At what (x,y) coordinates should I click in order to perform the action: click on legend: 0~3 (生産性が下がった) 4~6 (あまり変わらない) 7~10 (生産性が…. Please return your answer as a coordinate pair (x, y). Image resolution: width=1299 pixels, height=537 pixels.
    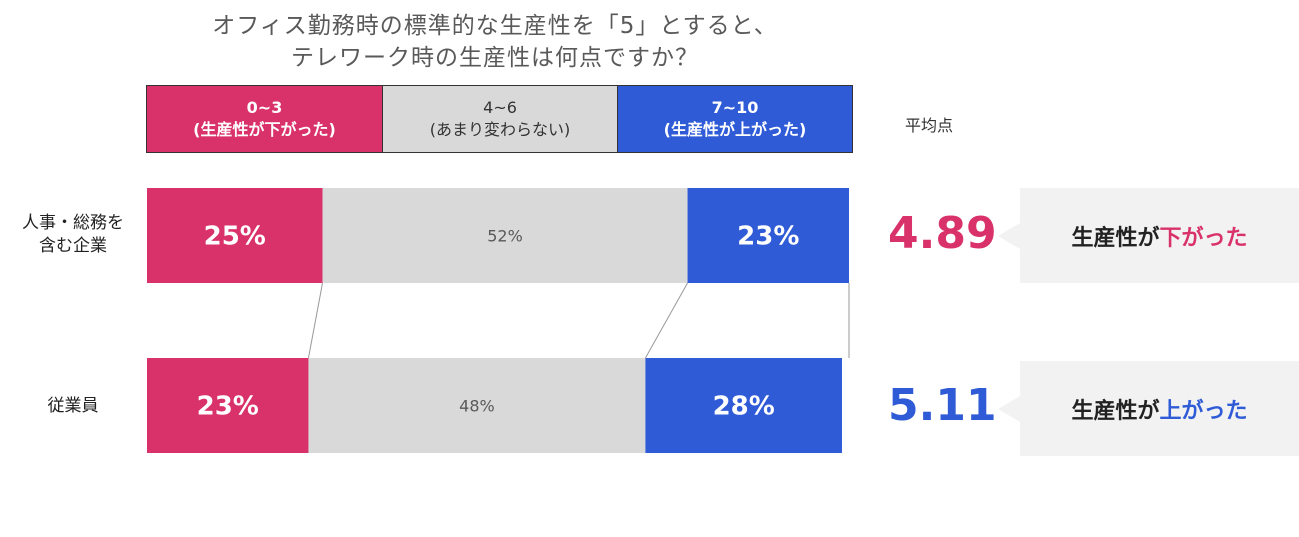
    Looking at the image, I should click on (499, 119).